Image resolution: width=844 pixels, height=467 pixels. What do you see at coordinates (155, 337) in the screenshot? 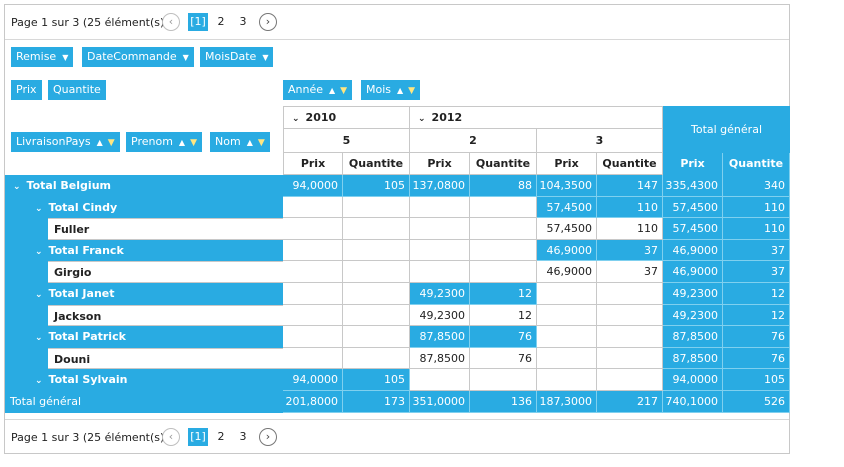
I see `row-label-total: ⌄ Total Patrick` at bounding box center [155, 337].